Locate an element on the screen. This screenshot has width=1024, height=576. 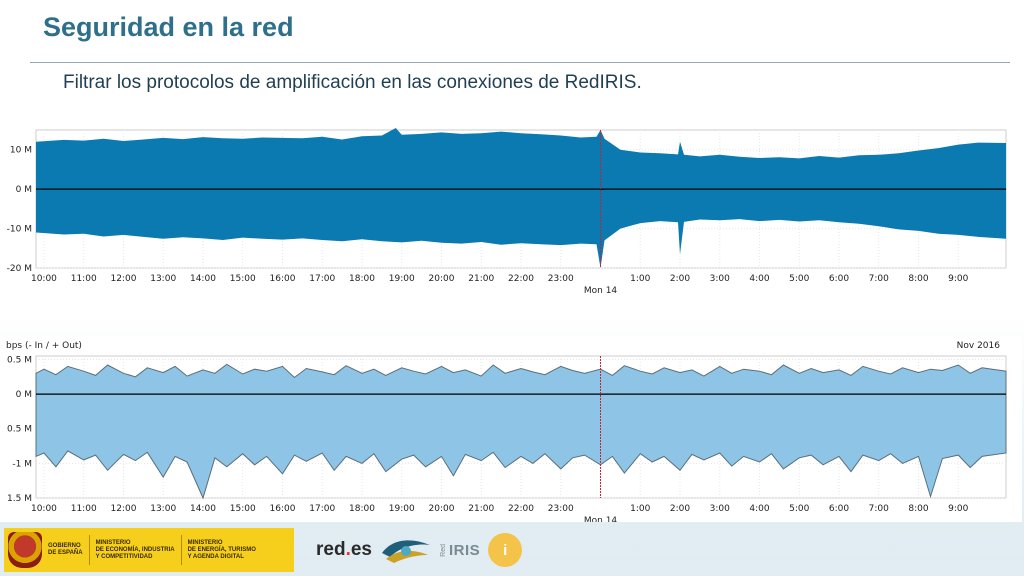
chart-period-label: Nov 2016 is located at coordinates (979, 346).